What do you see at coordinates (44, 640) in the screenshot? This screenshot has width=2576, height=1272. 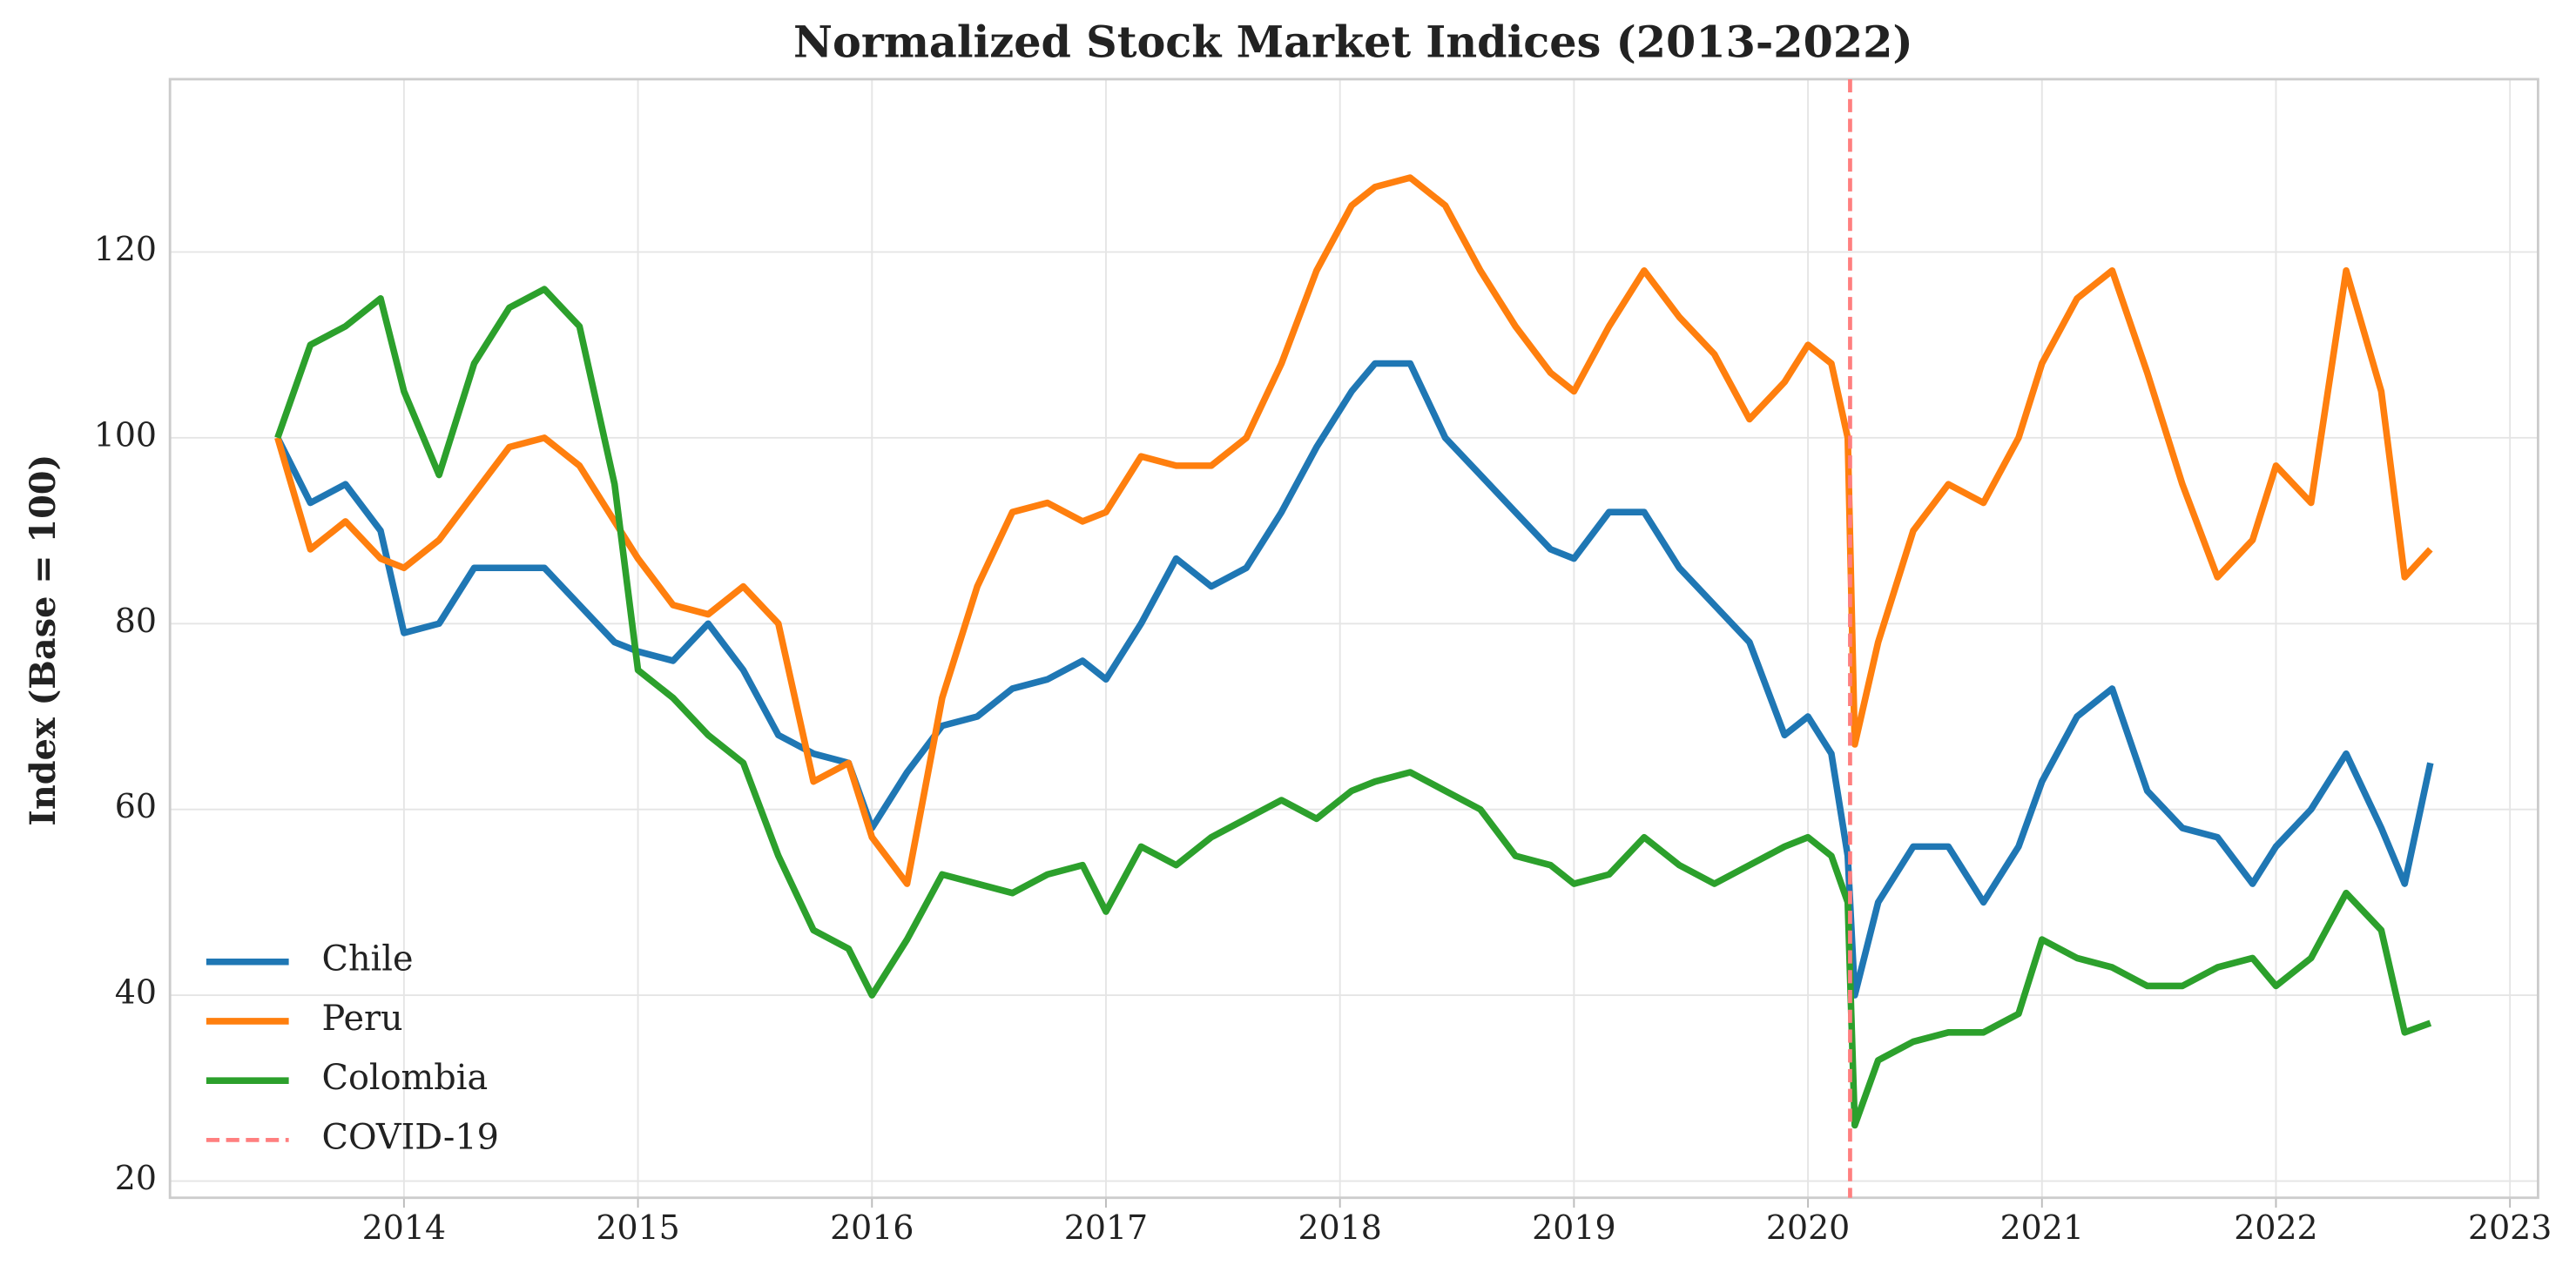 I see `y-axis-label: Index (Base = 100)` at bounding box center [44, 640].